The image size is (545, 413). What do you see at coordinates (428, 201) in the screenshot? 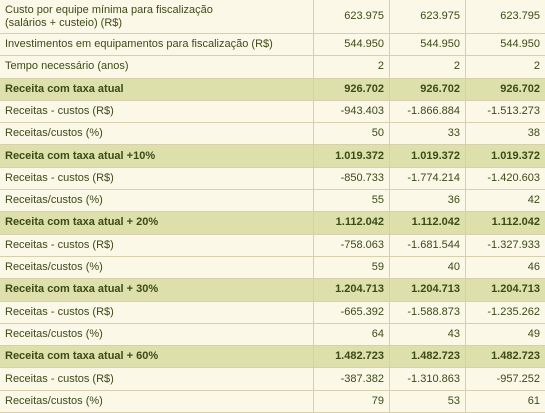
I see `value-cell: 36` at bounding box center [428, 201].